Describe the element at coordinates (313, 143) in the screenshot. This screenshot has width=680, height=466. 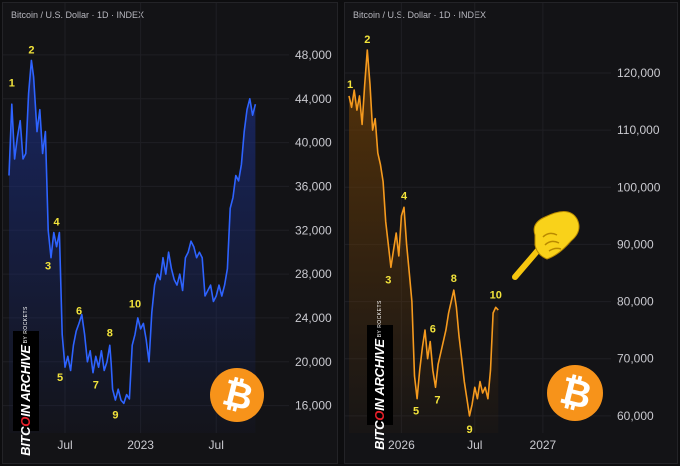
I see `y-tick-label: 40,000` at that location.